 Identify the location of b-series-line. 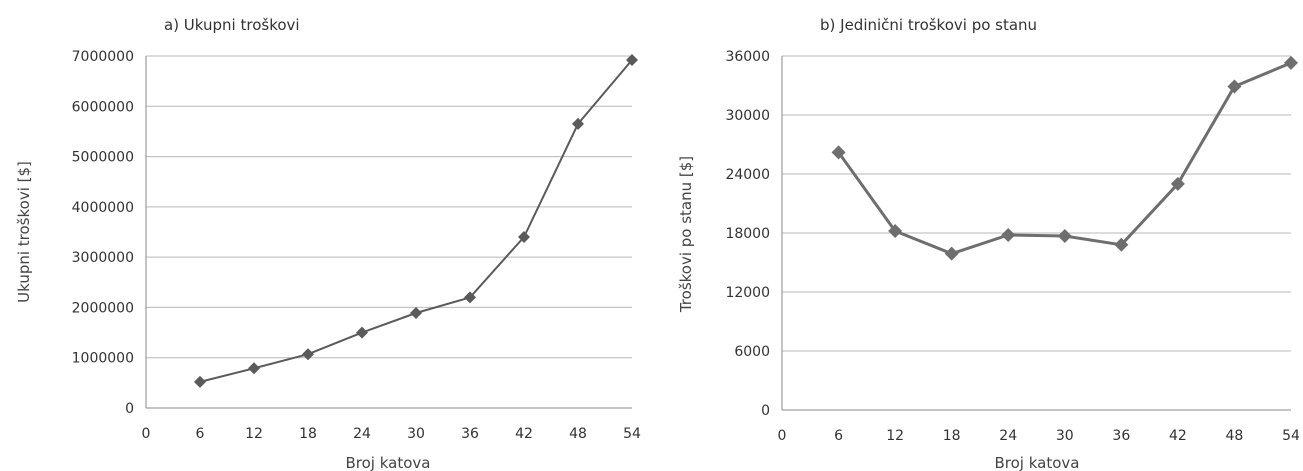
(1065, 158).